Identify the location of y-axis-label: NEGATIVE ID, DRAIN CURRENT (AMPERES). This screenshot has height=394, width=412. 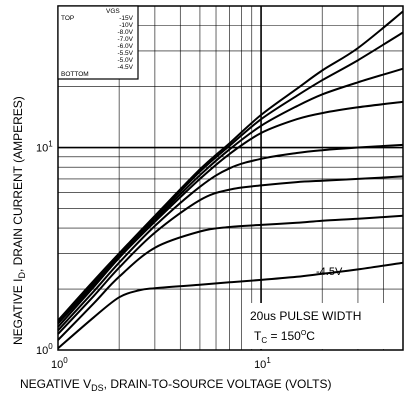
(19, 220).